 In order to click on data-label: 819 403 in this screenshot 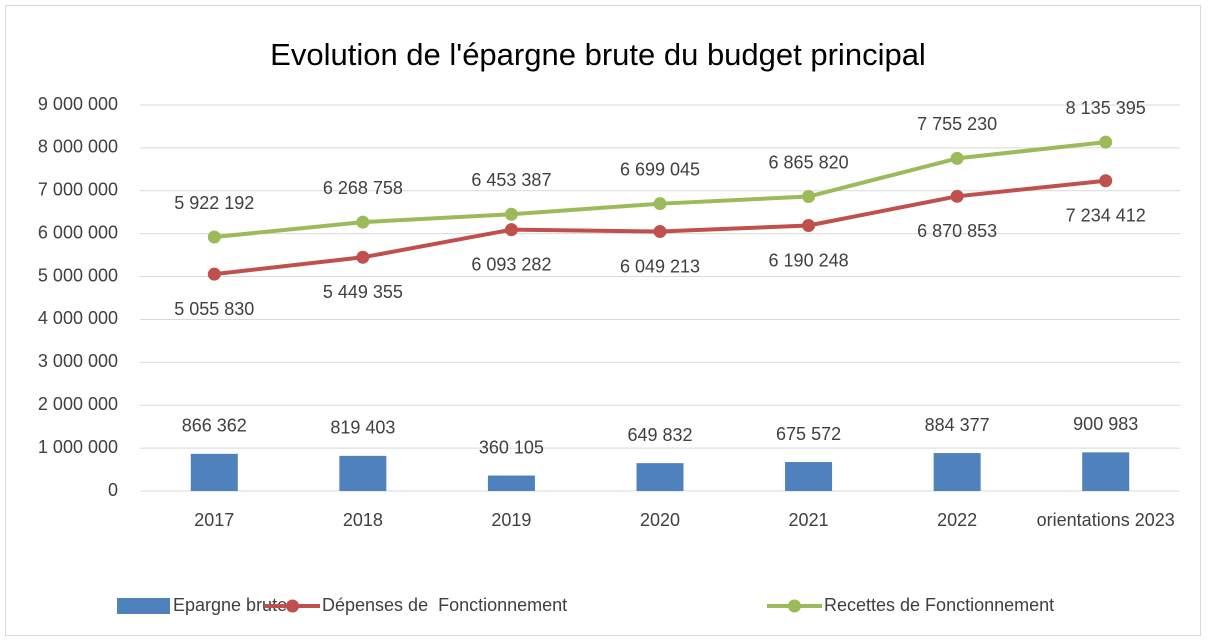, I will do `click(362, 428)`.